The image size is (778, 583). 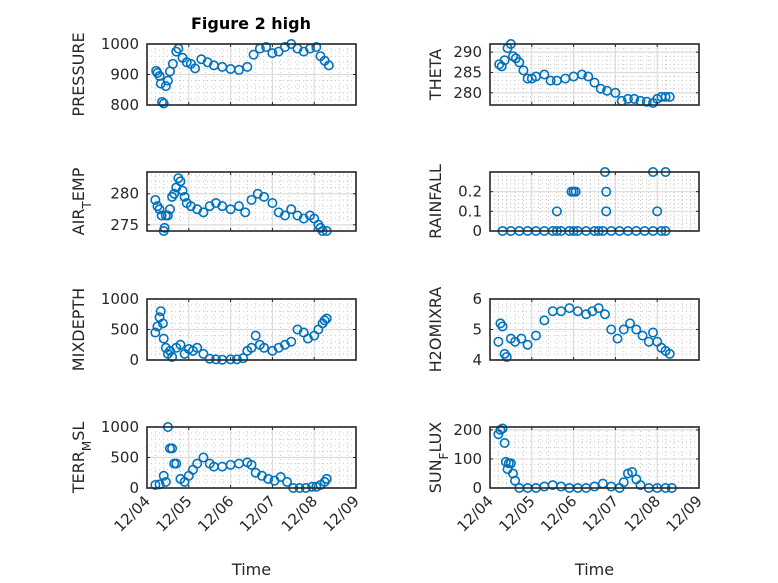 What do you see at coordinates (124, 75) in the screenshot?
I see `y-tick-label: 900` at bounding box center [124, 75].